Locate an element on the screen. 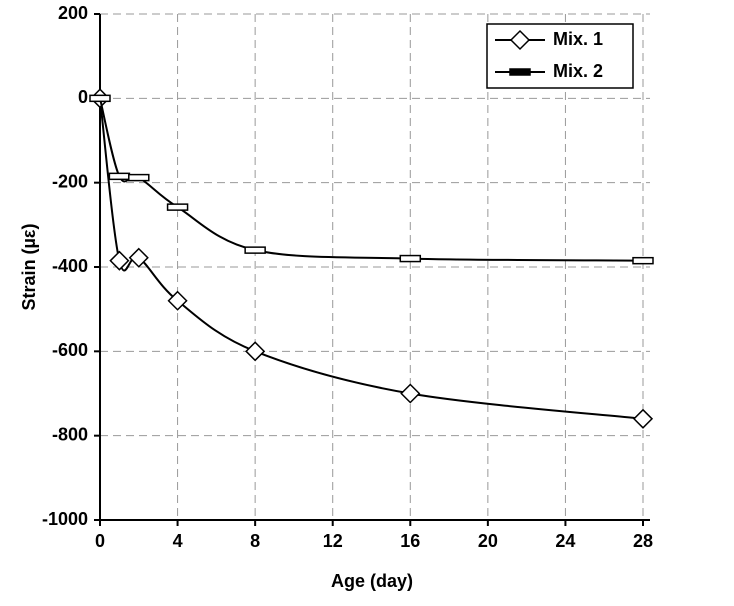 This screenshot has width=734, height=606. x-axis-label: Age (day) is located at coordinates (372, 581).